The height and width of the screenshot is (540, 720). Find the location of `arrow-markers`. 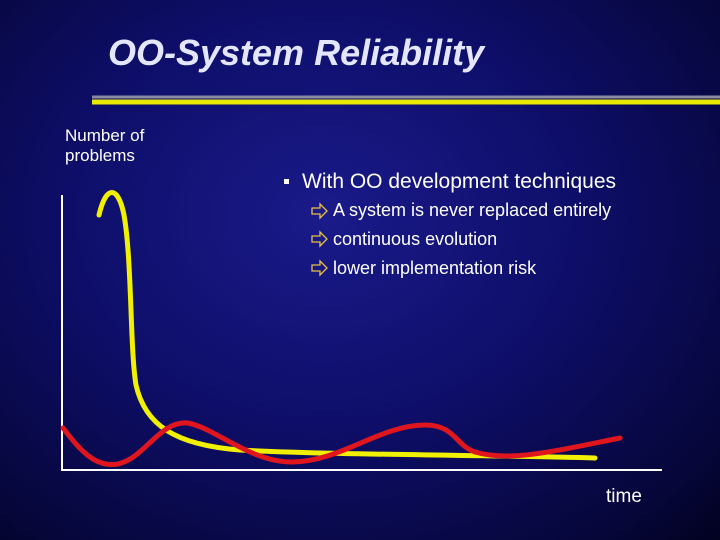

arrow-markers is located at coordinates (319, 239).